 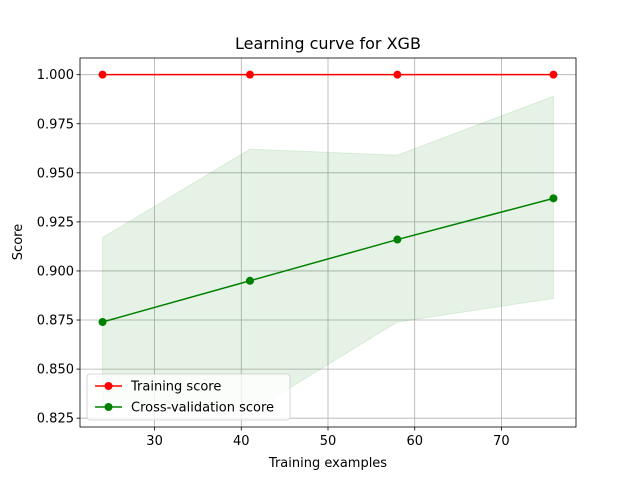 I want to click on x-axis-label: Training examples, so click(x=327, y=463).